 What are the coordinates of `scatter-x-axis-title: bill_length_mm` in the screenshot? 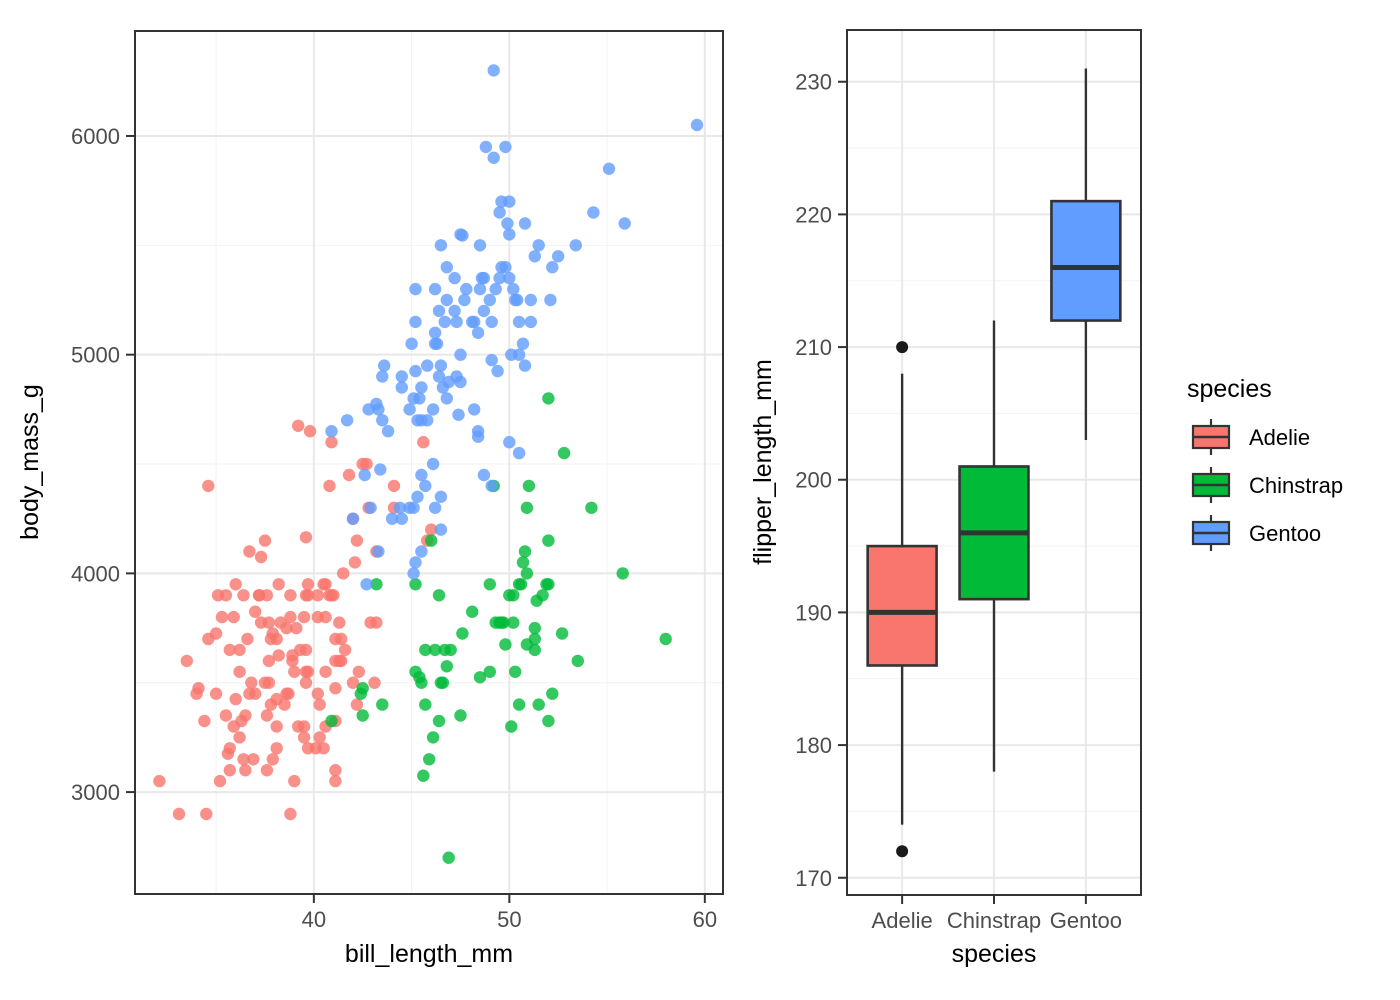 It's located at (429, 954).